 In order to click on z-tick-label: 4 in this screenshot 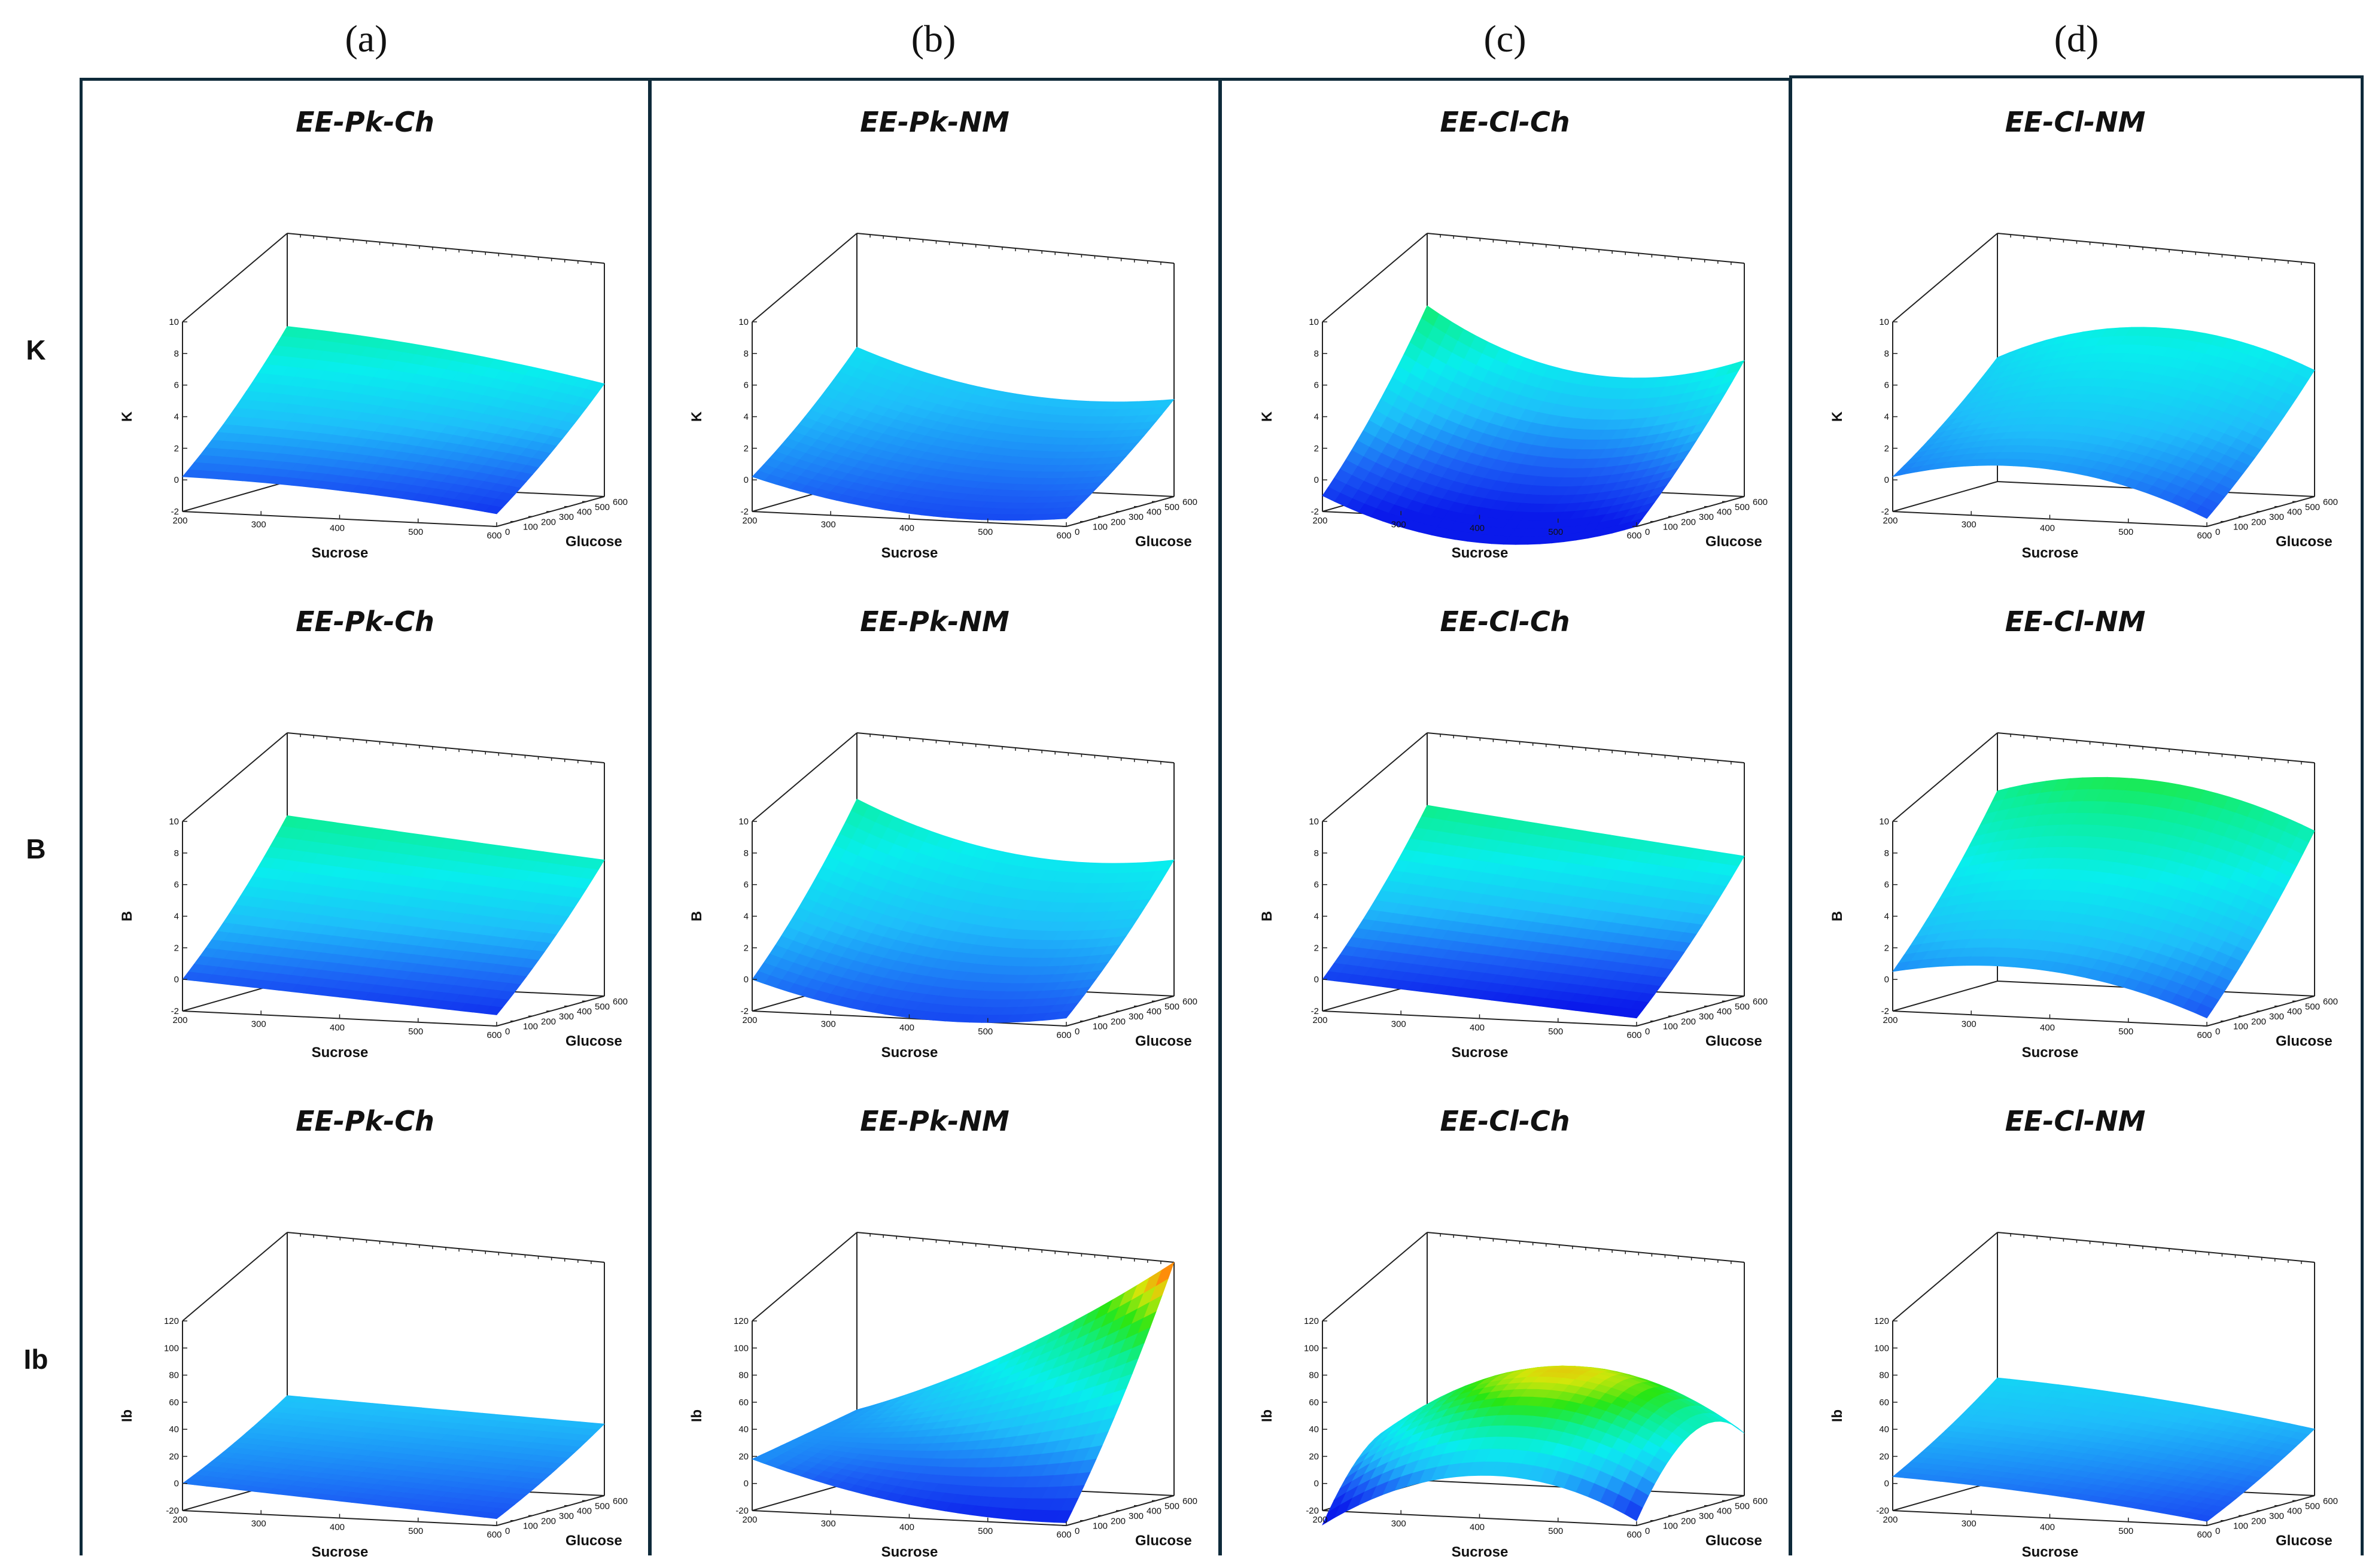, I will do `click(1316, 917)`.